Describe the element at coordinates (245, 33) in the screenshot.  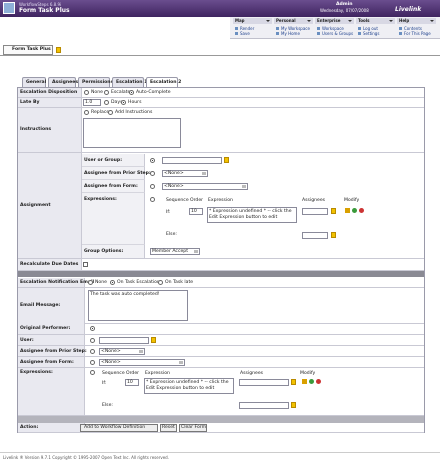
I see `menu-link: Save` at that location.